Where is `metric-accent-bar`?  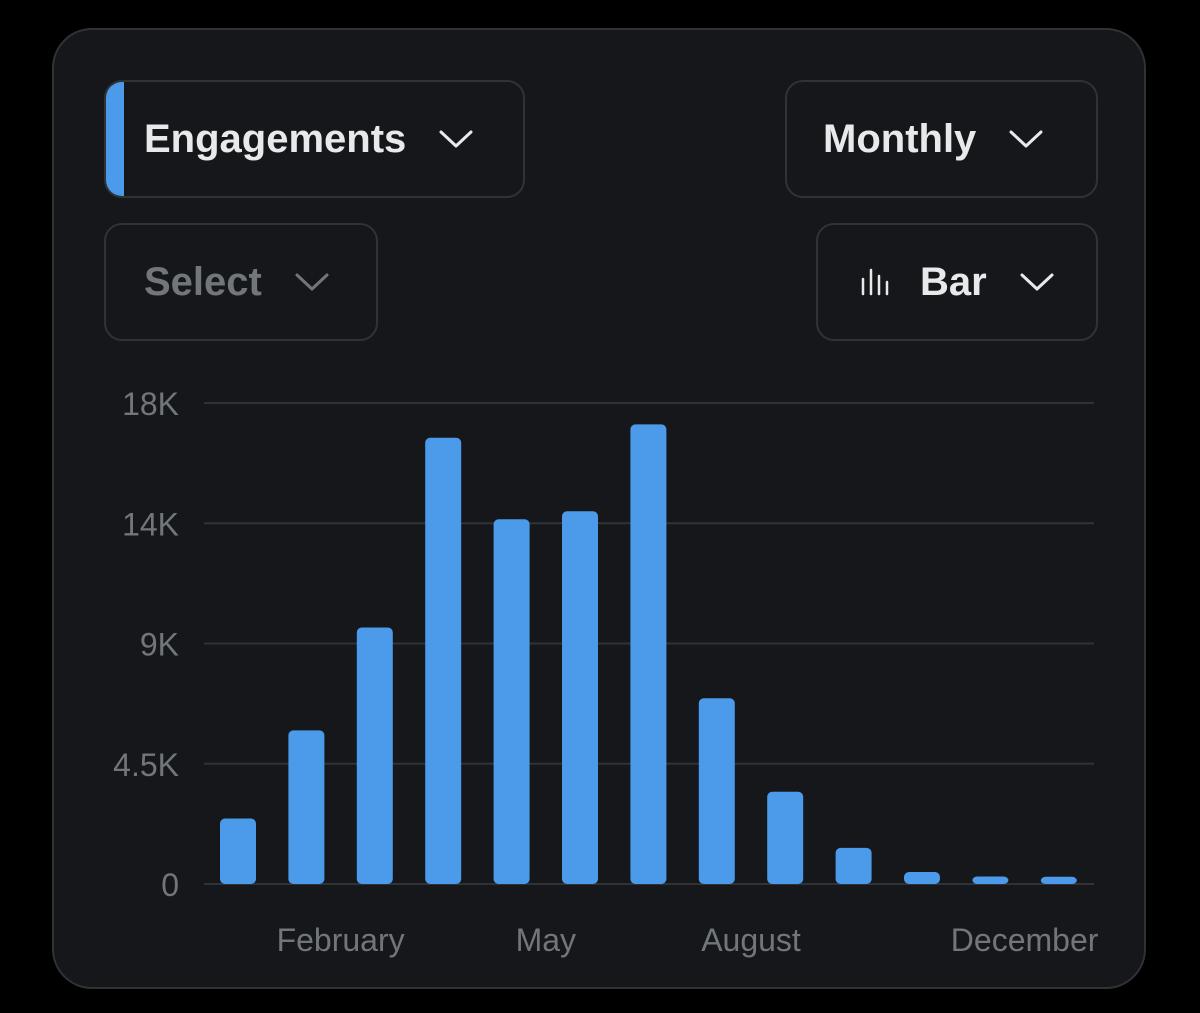
metric-accent-bar is located at coordinates (115, 139).